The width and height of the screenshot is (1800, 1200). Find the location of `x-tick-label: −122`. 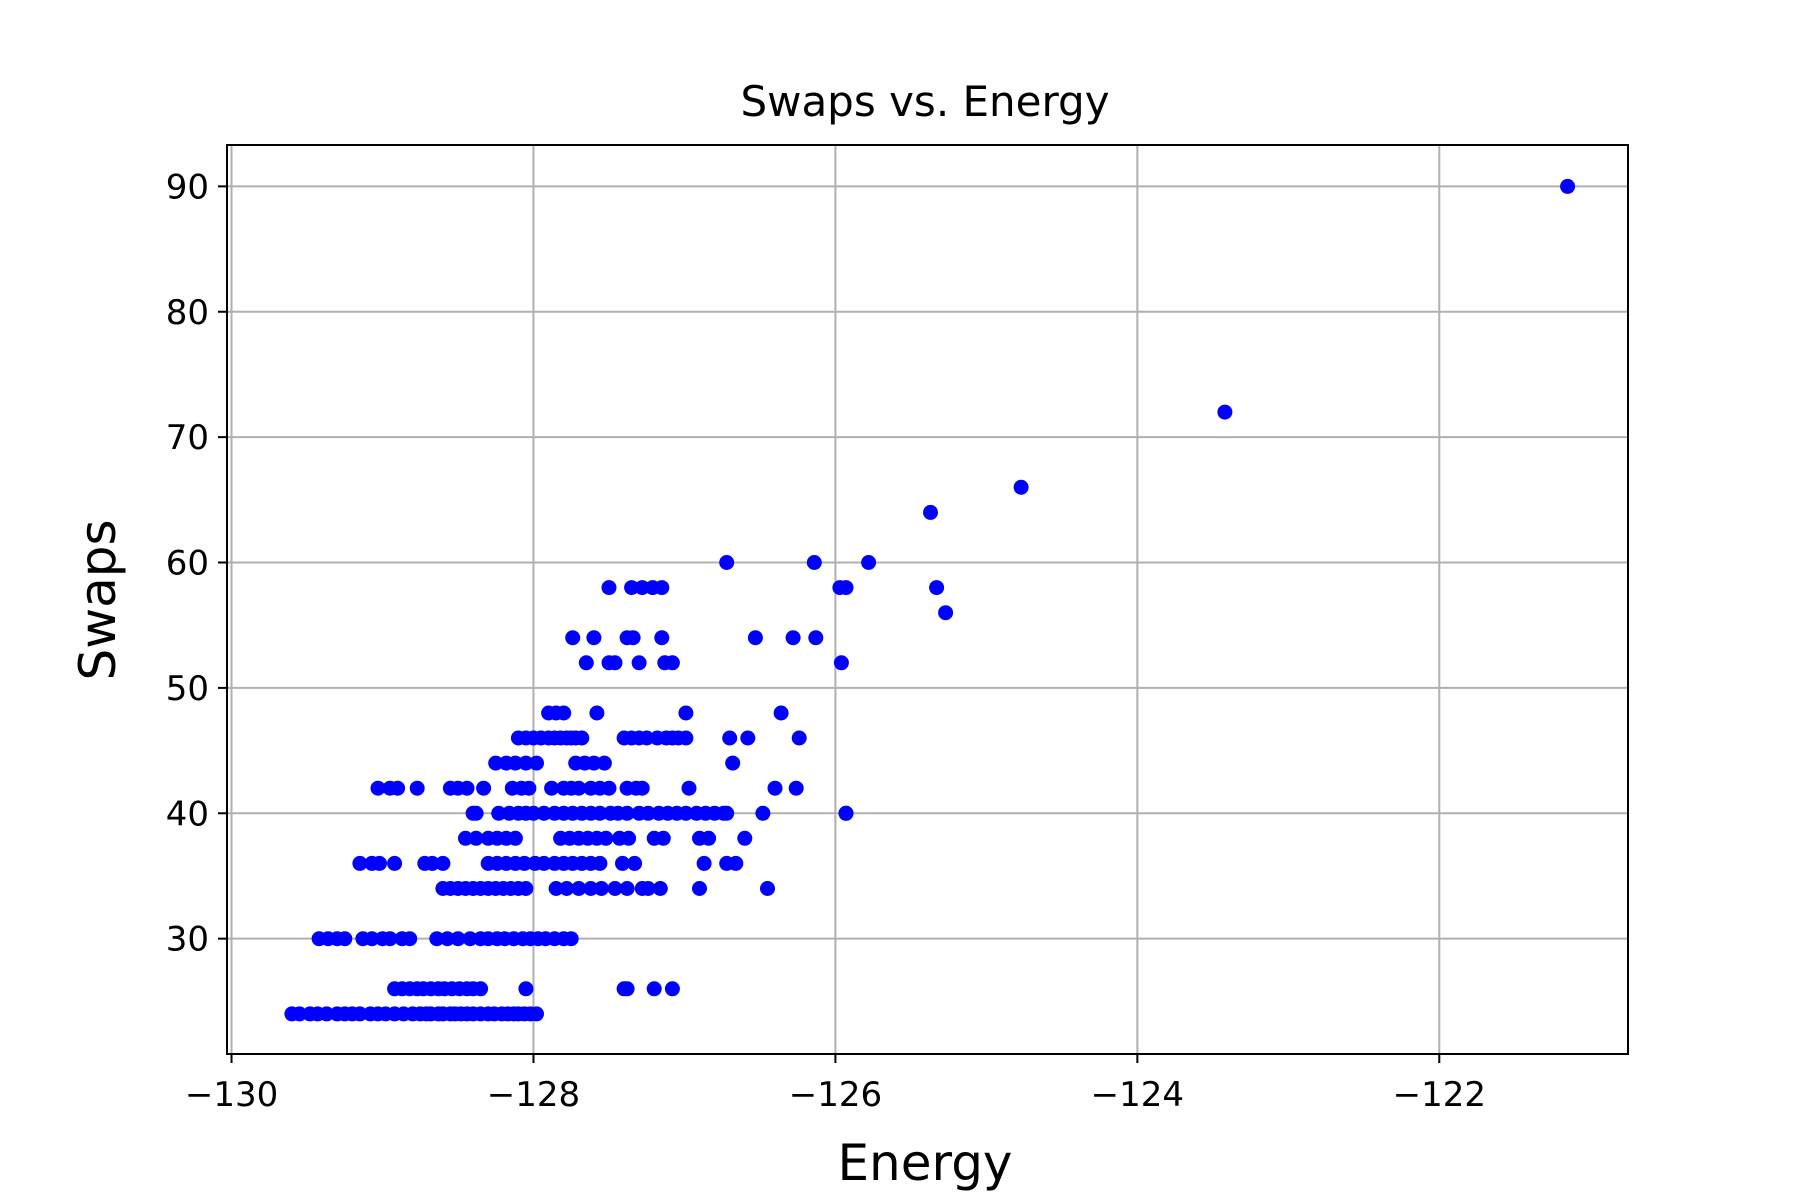

x-tick-label: −122 is located at coordinates (1439, 1095).